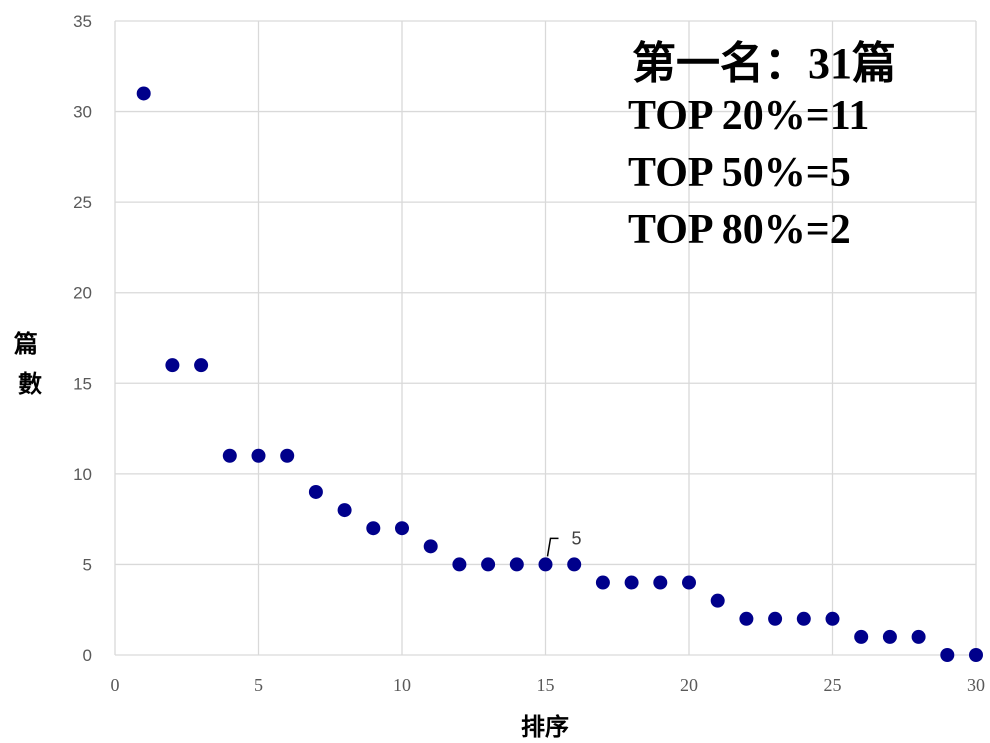 The width and height of the screenshot is (990, 743). I want to click on y-tick-label: 10, so click(82, 474).